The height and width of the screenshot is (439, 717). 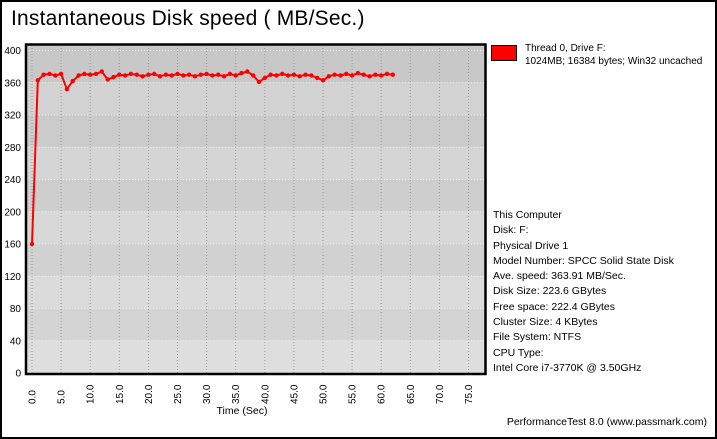 What do you see at coordinates (18, 374) in the screenshot?
I see `svg-text: 0` at bounding box center [18, 374].